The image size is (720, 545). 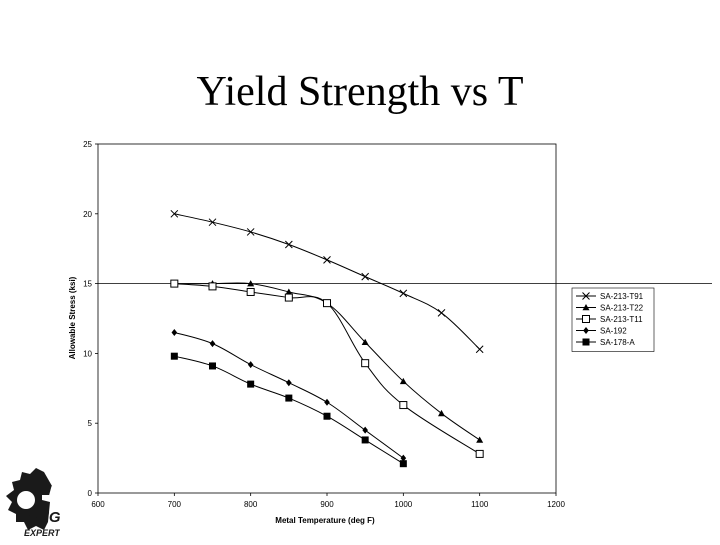 I want to click on y-axis-label: Allowable Stress (ksi), so click(x=72, y=317).